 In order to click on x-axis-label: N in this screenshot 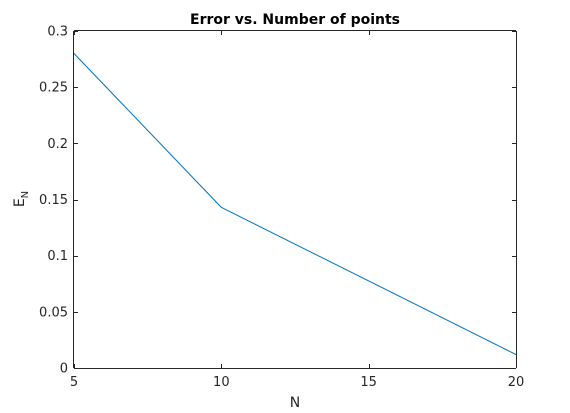, I will do `click(295, 403)`.